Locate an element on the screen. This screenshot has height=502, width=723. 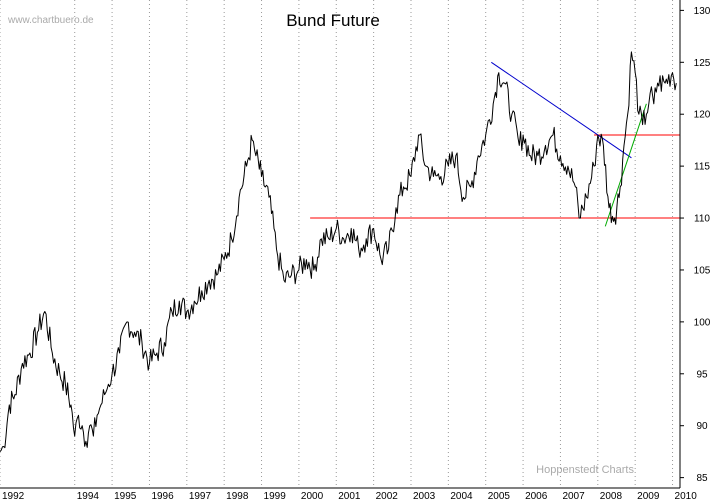
credit-label: Hoppenstedt Charts is located at coordinates (585, 470).